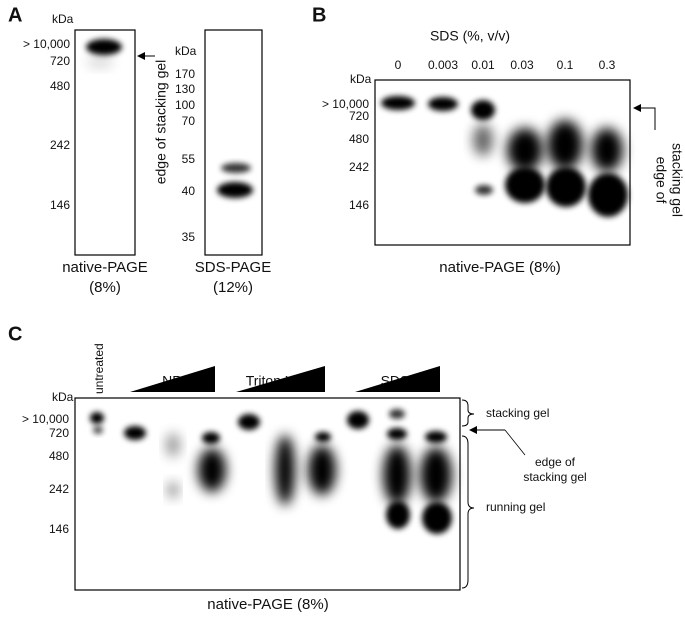 The image size is (685, 624). I want to click on annotation: edge of stacking gel, so click(161, 122).